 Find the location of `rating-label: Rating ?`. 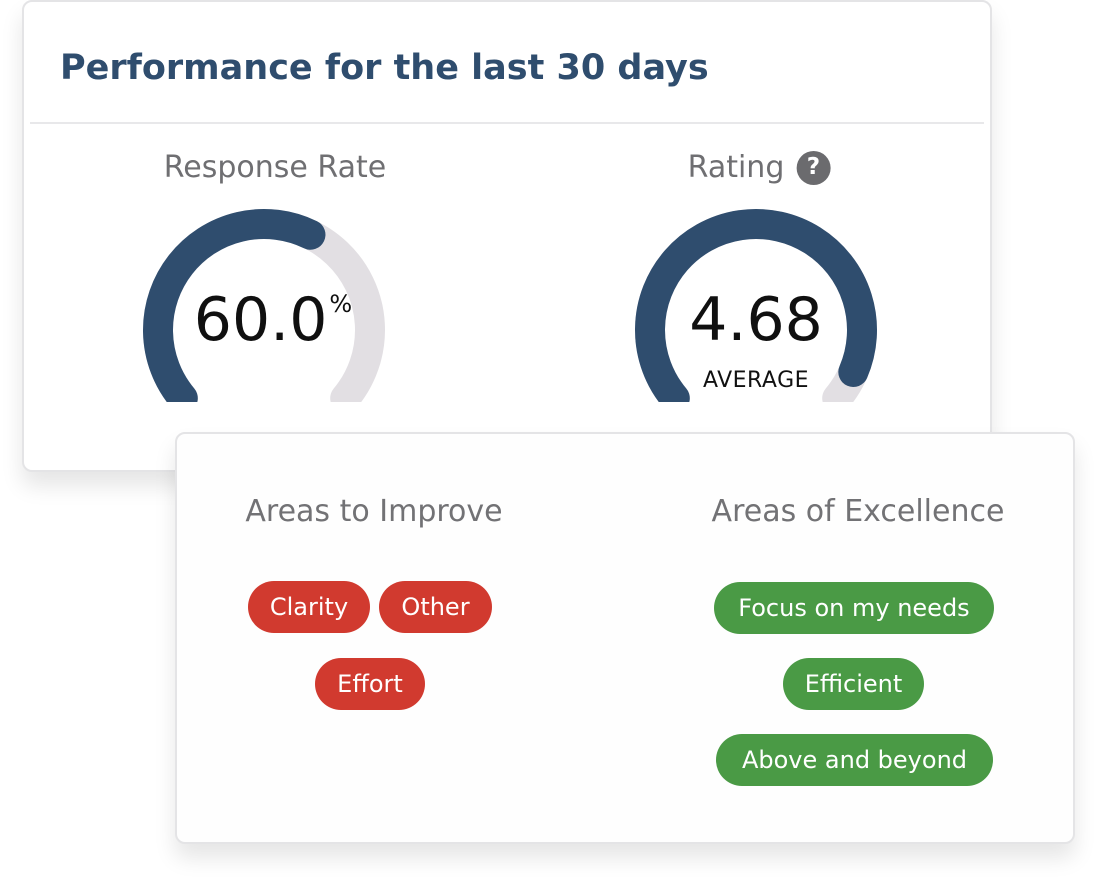

rating-label: Rating ? is located at coordinates (759, 167).